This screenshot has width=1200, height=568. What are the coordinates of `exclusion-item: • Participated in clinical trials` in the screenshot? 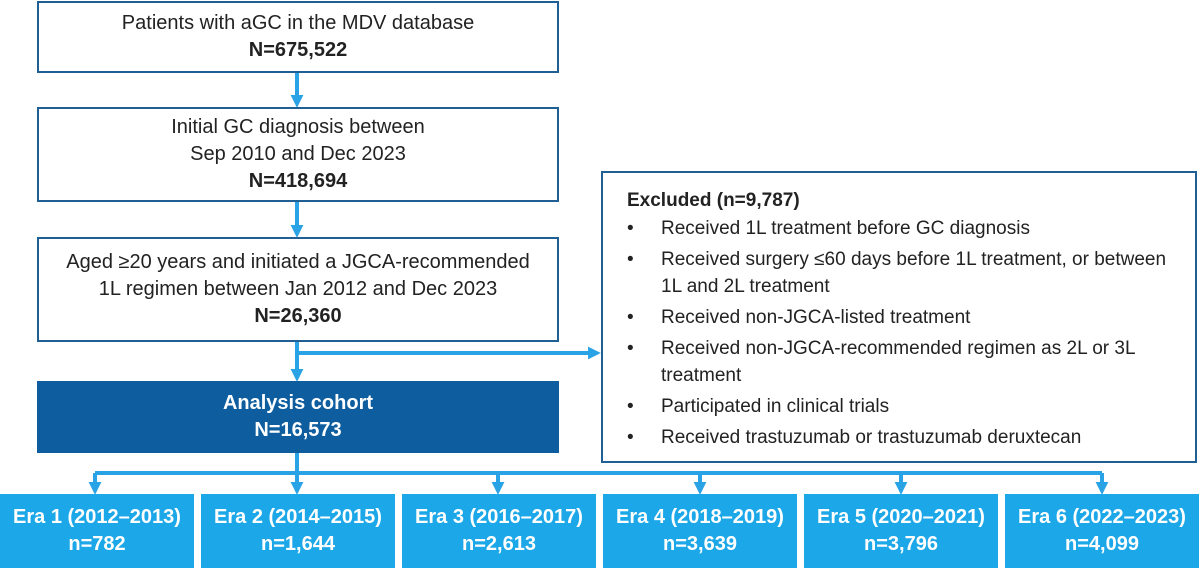 It's located at (902, 406).